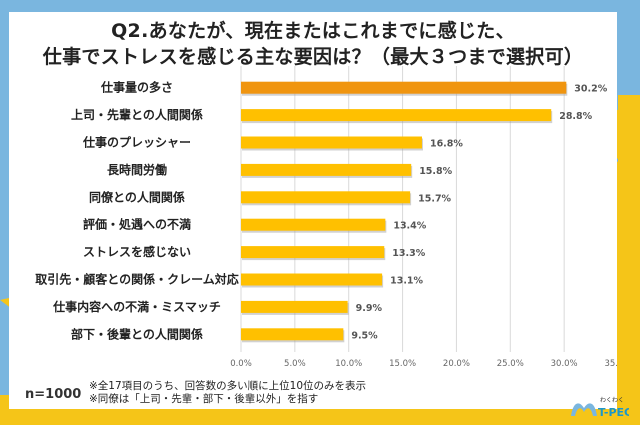  What do you see at coordinates (402, 364) in the screenshot?
I see `x-tick-label: 15.0%` at bounding box center [402, 364].